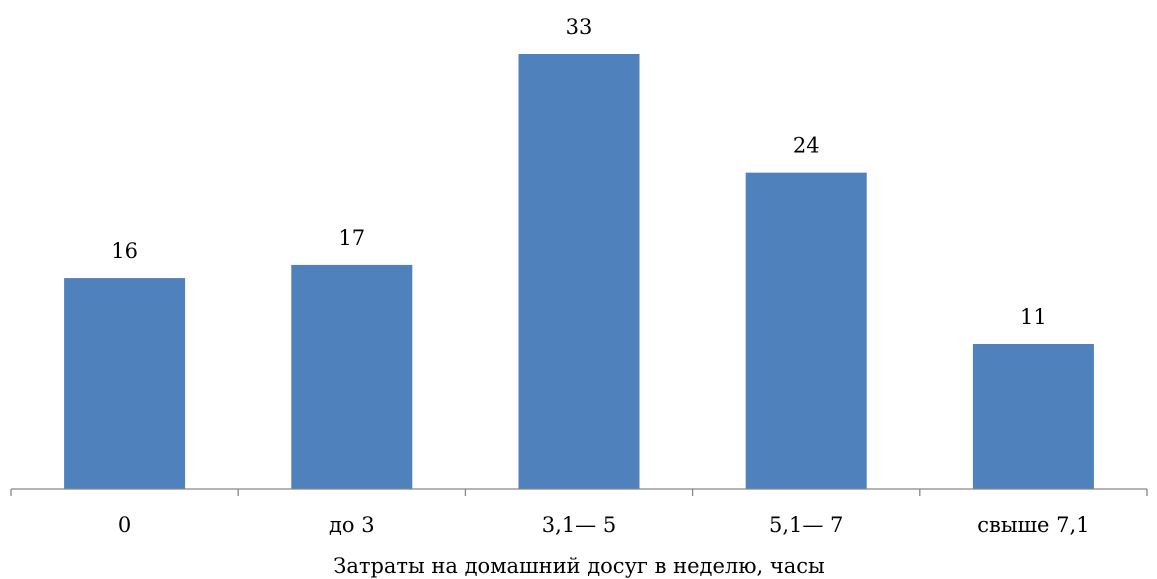 The width and height of the screenshot is (1157, 579). What do you see at coordinates (351, 238) in the screenshot?
I see `data-label-1: 17` at bounding box center [351, 238].